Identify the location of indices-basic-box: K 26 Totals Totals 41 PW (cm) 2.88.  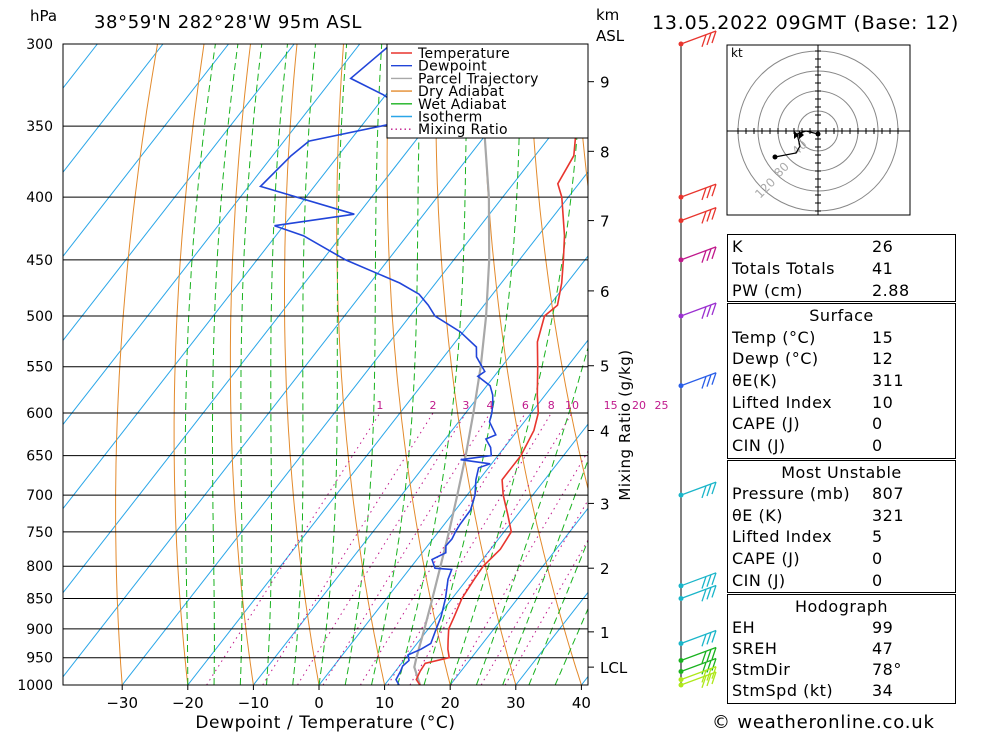
(841, 268).